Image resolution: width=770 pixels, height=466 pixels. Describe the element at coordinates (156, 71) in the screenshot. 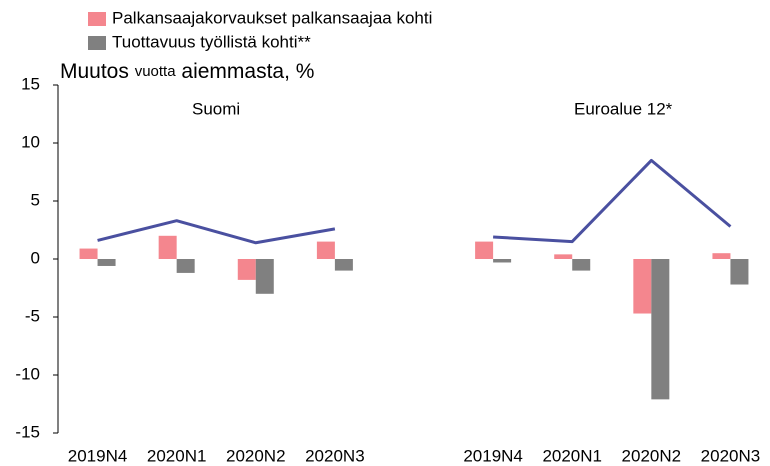

I see `y-label-part: vuotta` at that location.